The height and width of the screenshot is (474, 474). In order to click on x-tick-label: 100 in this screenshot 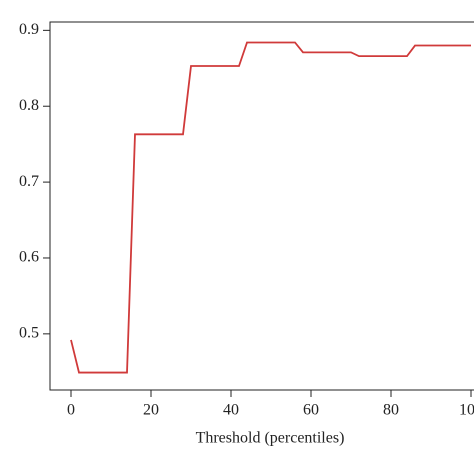, I will do `click(466, 410)`.